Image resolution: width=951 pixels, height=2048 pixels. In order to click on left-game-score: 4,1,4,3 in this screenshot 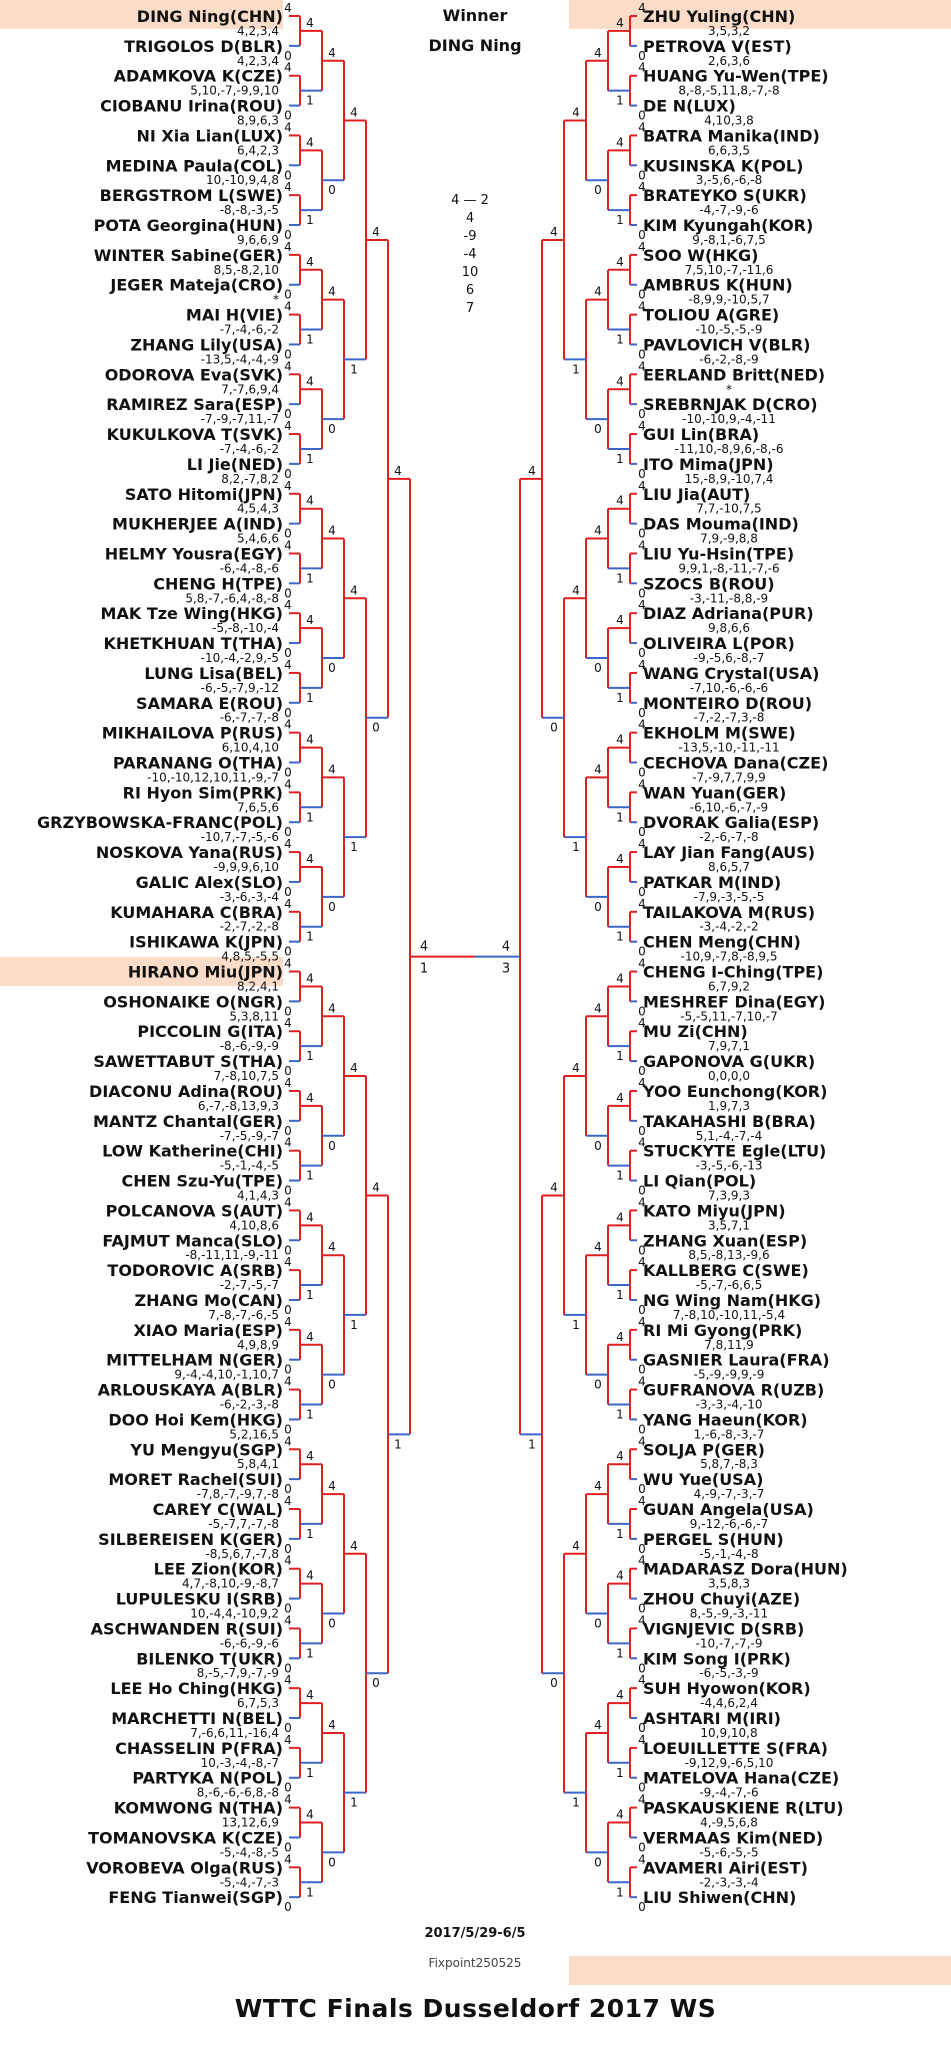, I will do `click(258, 1195)`.